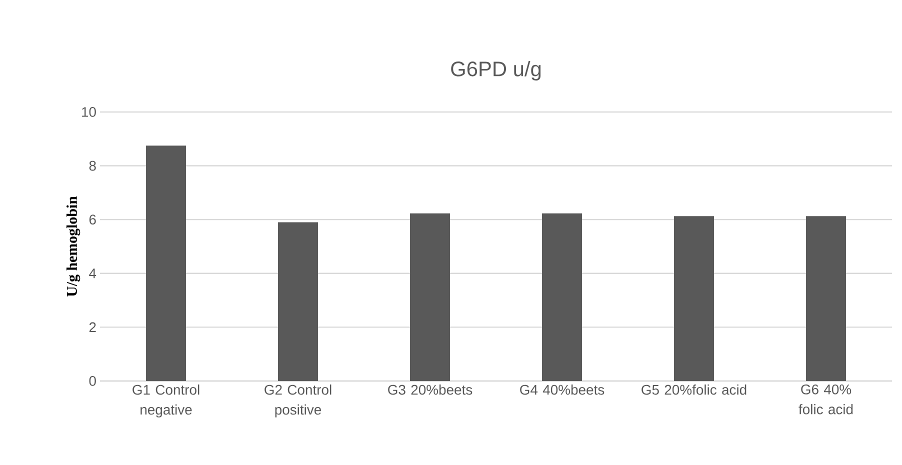 Image resolution: width=902 pixels, height=465 pixels. What do you see at coordinates (89, 112) in the screenshot?
I see `y-tick-label: 10` at bounding box center [89, 112].